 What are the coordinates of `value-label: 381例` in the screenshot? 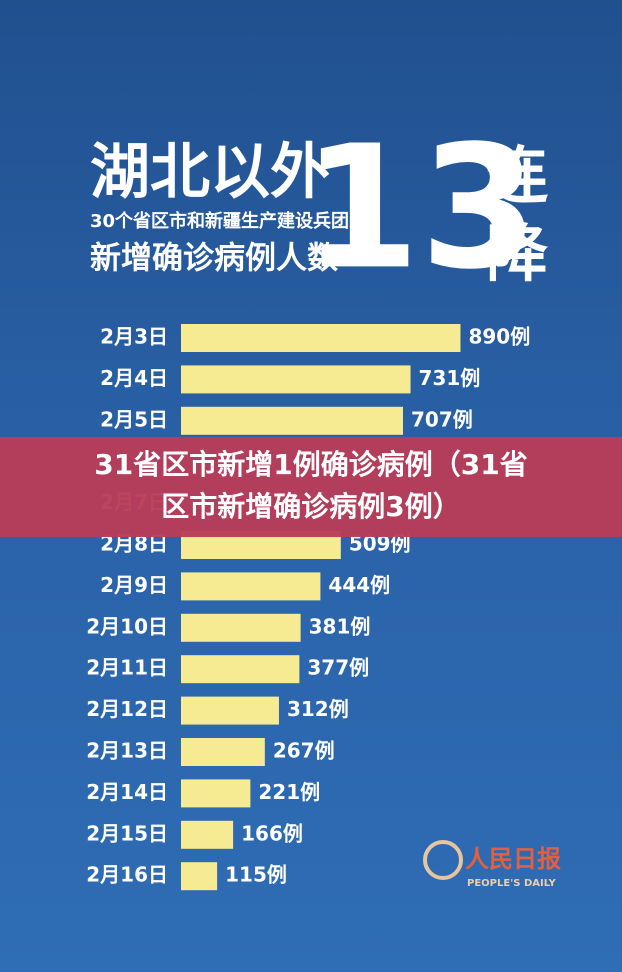 It's located at (340, 626).